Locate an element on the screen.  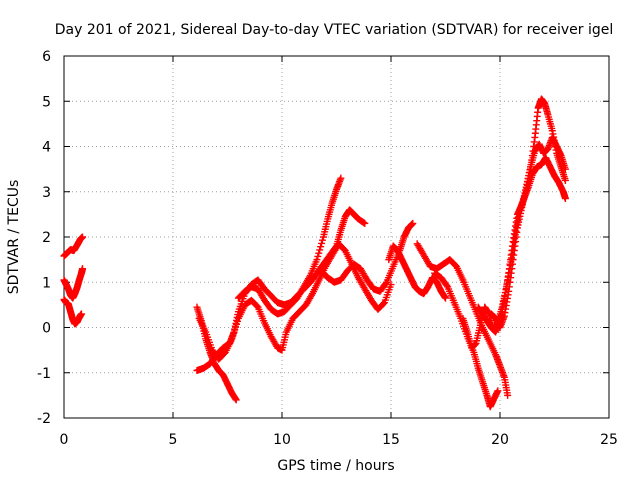
data-series-track-f is located at coordinates (295, 301).